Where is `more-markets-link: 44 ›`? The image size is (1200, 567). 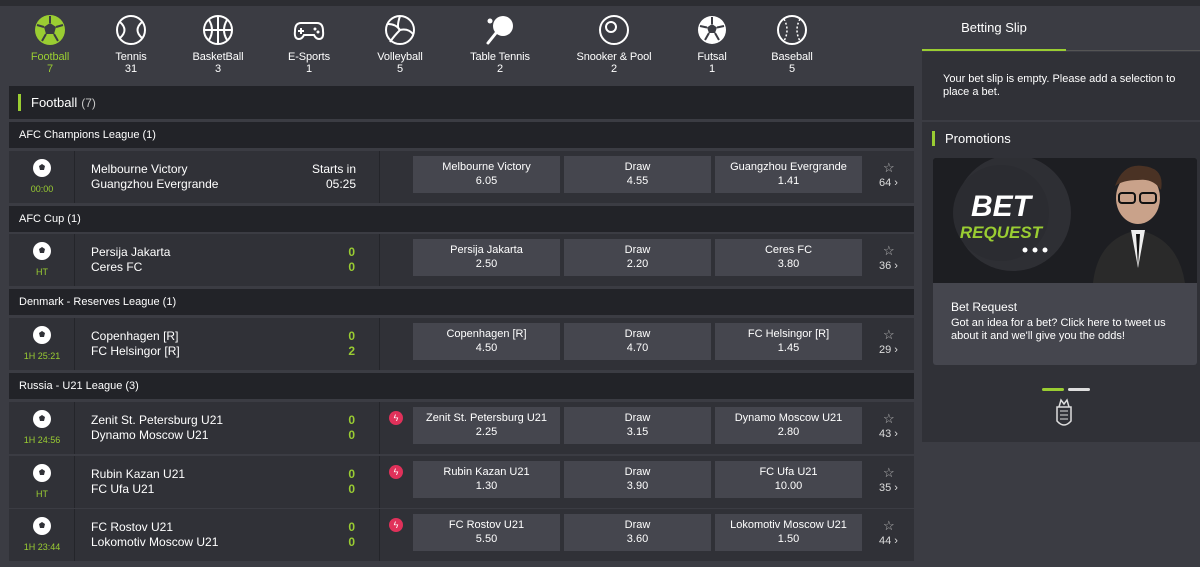 more-markets-link: 44 › is located at coordinates (888, 541).